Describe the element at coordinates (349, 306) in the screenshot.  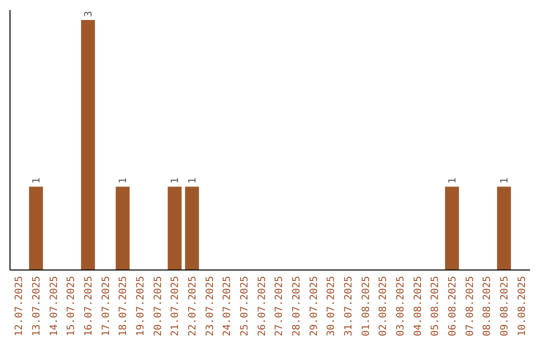
I see `x-tick-label: 31.07.2025` at that location.